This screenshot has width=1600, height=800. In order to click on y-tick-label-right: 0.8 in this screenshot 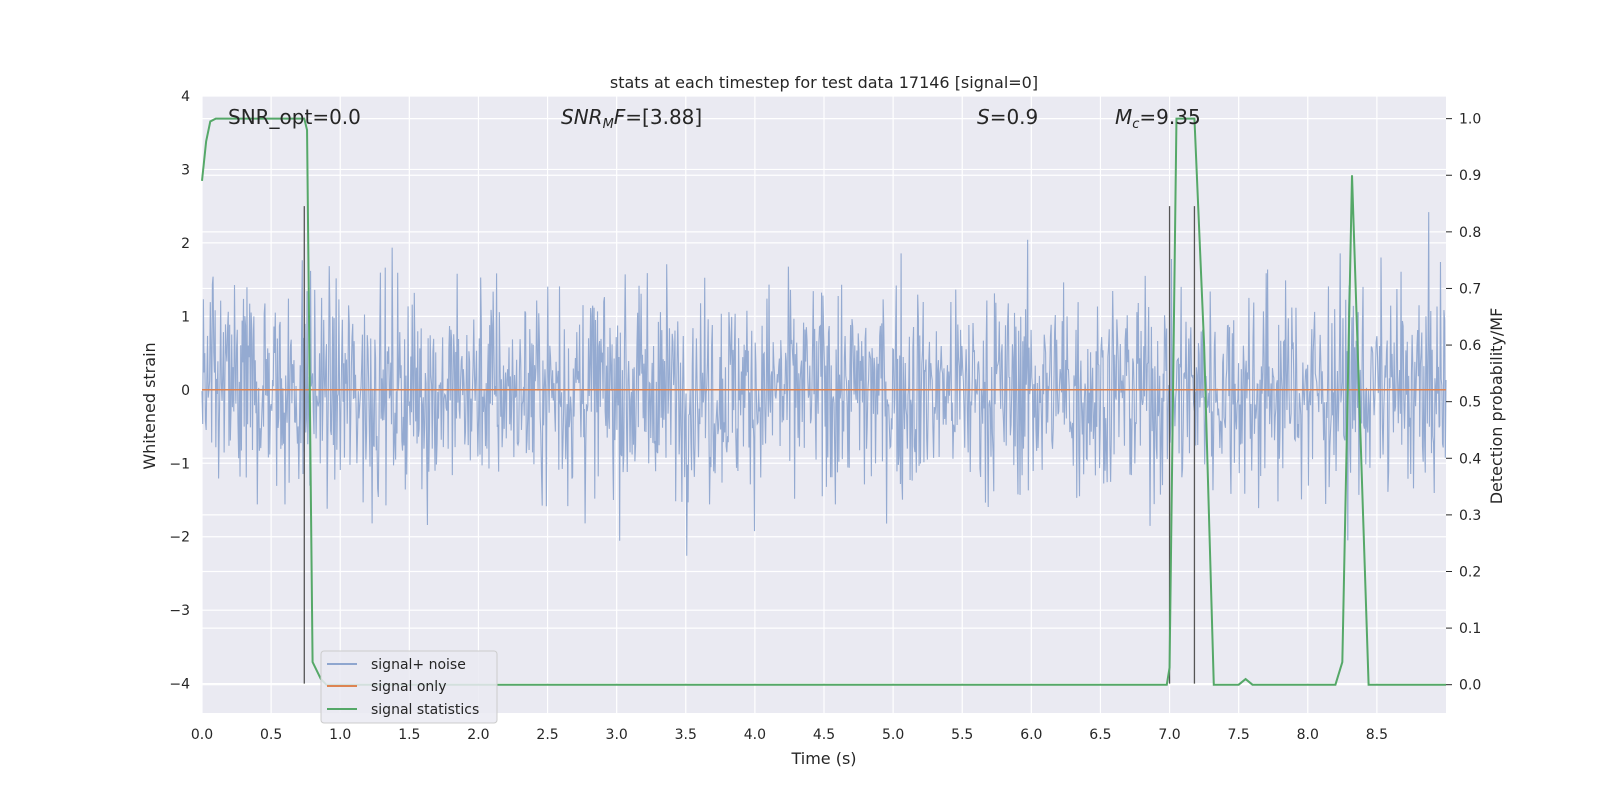, I will do `click(1470, 233)`.